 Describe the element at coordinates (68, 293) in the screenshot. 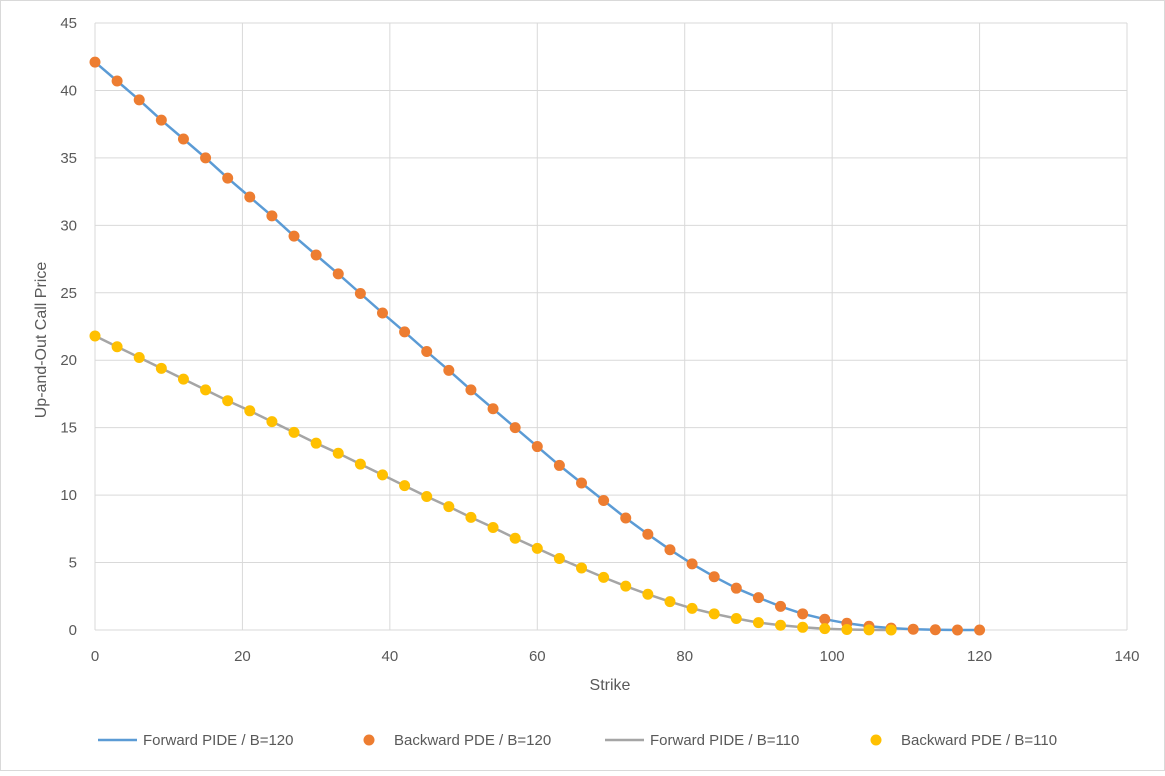

I see `y-tick-label: 25` at that location.